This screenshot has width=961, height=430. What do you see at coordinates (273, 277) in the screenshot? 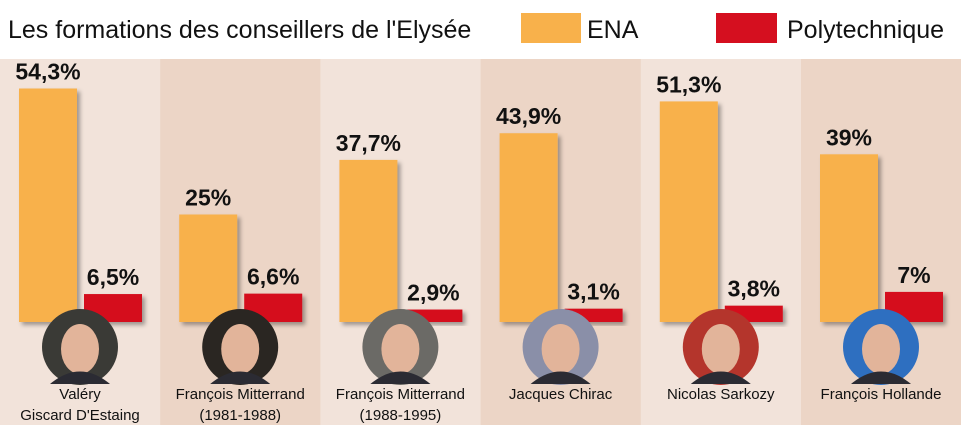
I see `data-label: 6,6%` at bounding box center [273, 277].